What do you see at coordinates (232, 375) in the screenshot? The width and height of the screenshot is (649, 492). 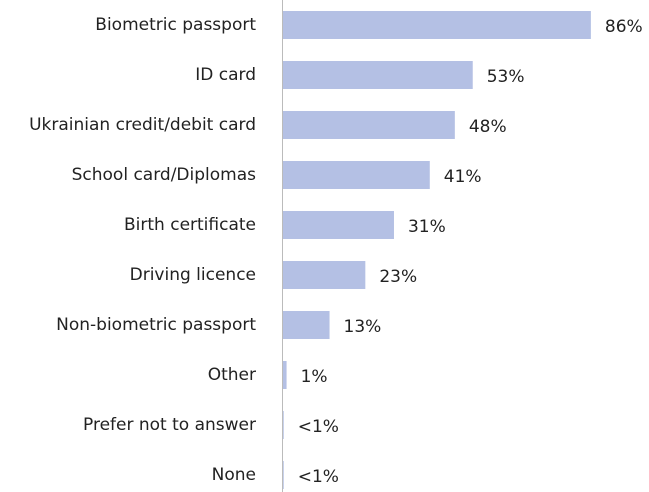 I see `category-label: Other` at bounding box center [232, 375].